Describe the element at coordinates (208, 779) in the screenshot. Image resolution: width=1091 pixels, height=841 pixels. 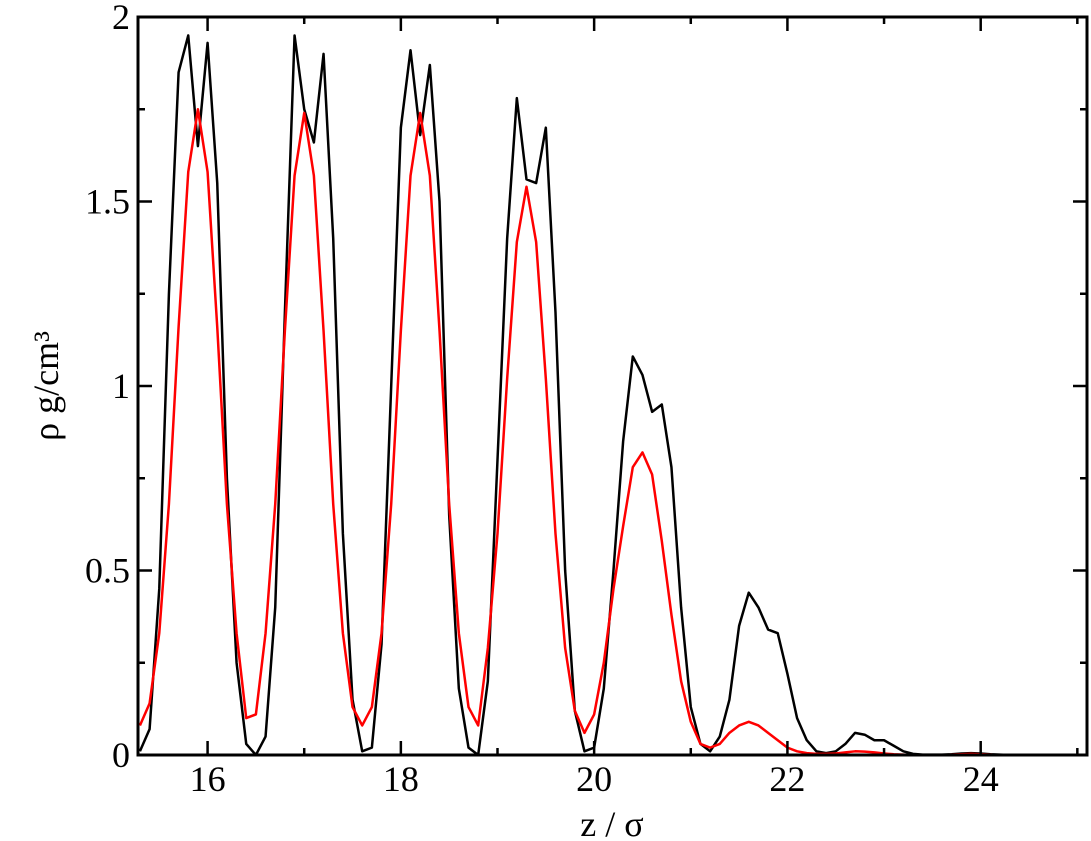
I see `x-tick-label: 16` at that location.